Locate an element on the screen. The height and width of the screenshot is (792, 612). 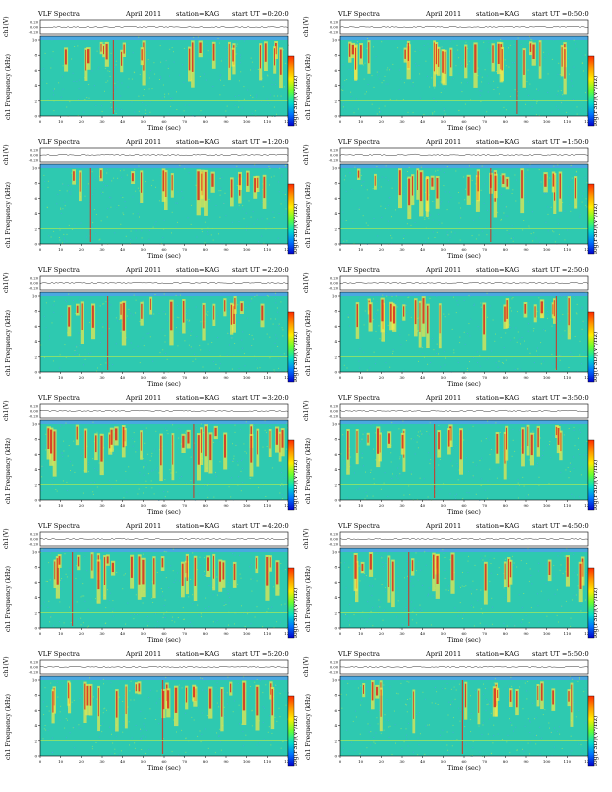
spectrogram-background is located at coordinates (464, 76).